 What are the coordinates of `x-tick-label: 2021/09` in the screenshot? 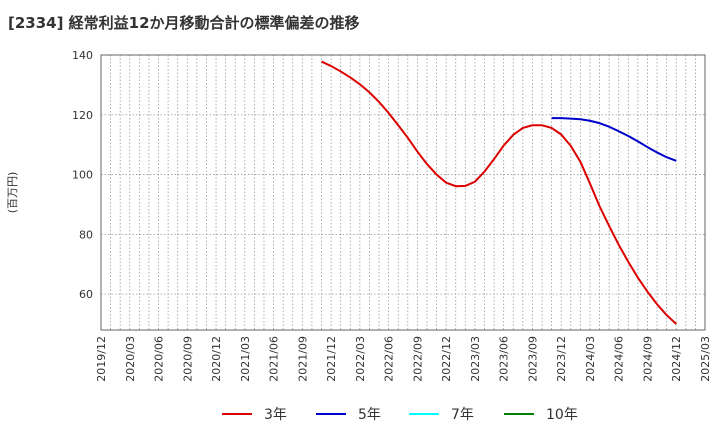 It's located at (302, 359).